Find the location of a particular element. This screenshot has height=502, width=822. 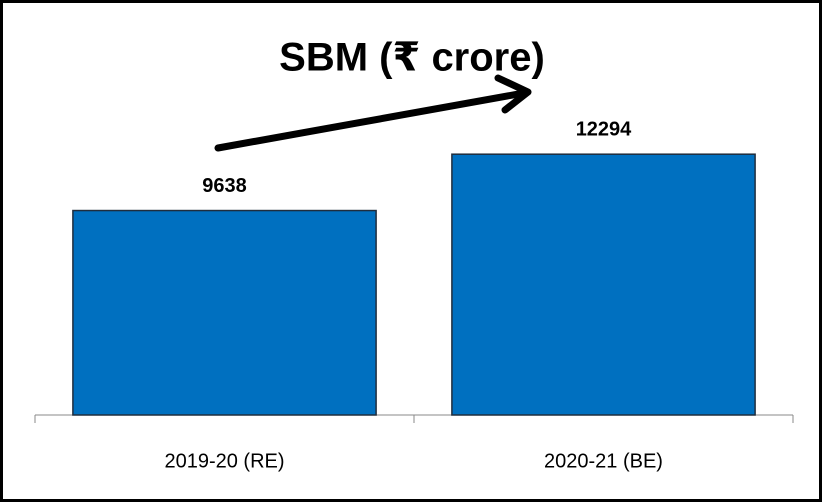

x-tick-label: 2019-20 (RE) is located at coordinates (224, 461).